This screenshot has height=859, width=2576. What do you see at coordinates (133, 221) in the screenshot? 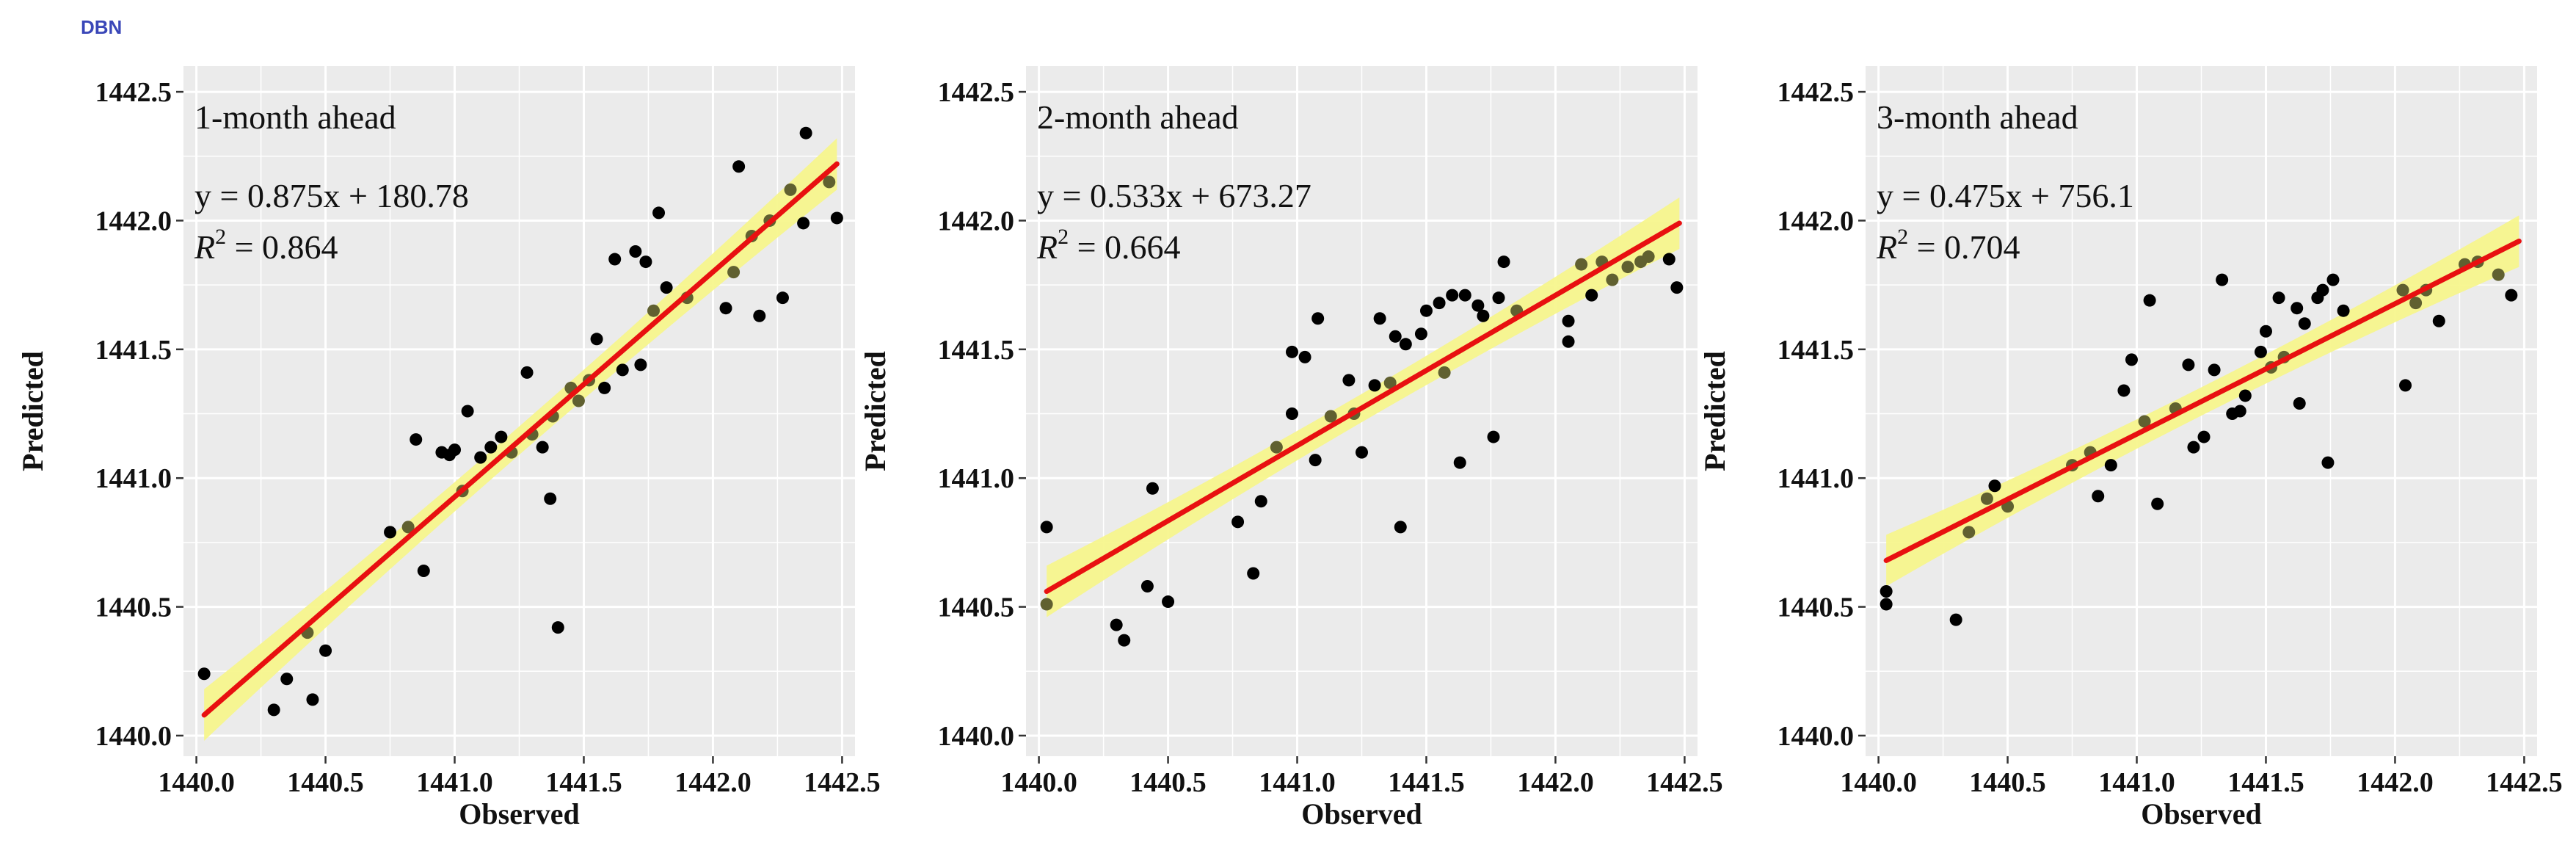
I see `y-tick-label: 1442.0` at bounding box center [133, 221].